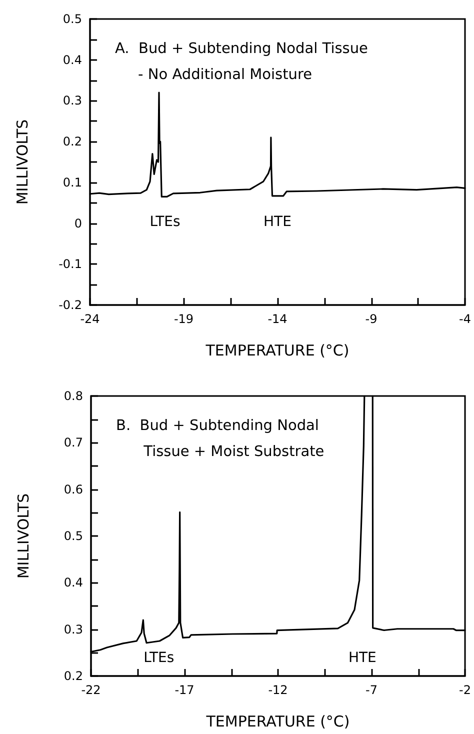 The height and width of the screenshot is (734, 474). I want to click on x-tick-label: -22, so click(91, 690).